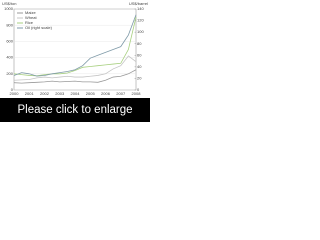 Image resolution: width=320 pixels, height=240 pixels. Describe the element at coordinates (45, 93) in the screenshot. I see `x-tick-label: 2002` at that location.